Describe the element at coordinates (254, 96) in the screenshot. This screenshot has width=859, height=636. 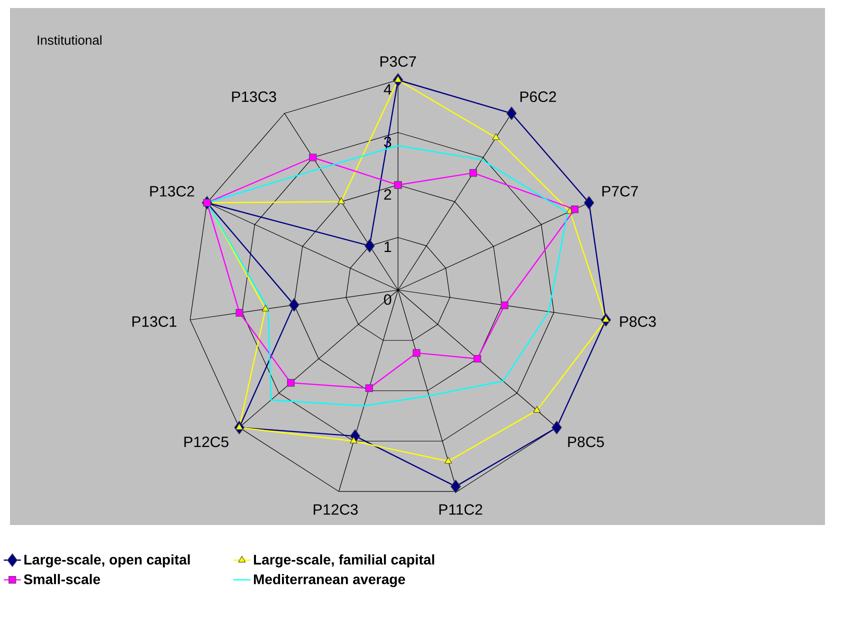
I see `spoke-label: P13C3` at that location.